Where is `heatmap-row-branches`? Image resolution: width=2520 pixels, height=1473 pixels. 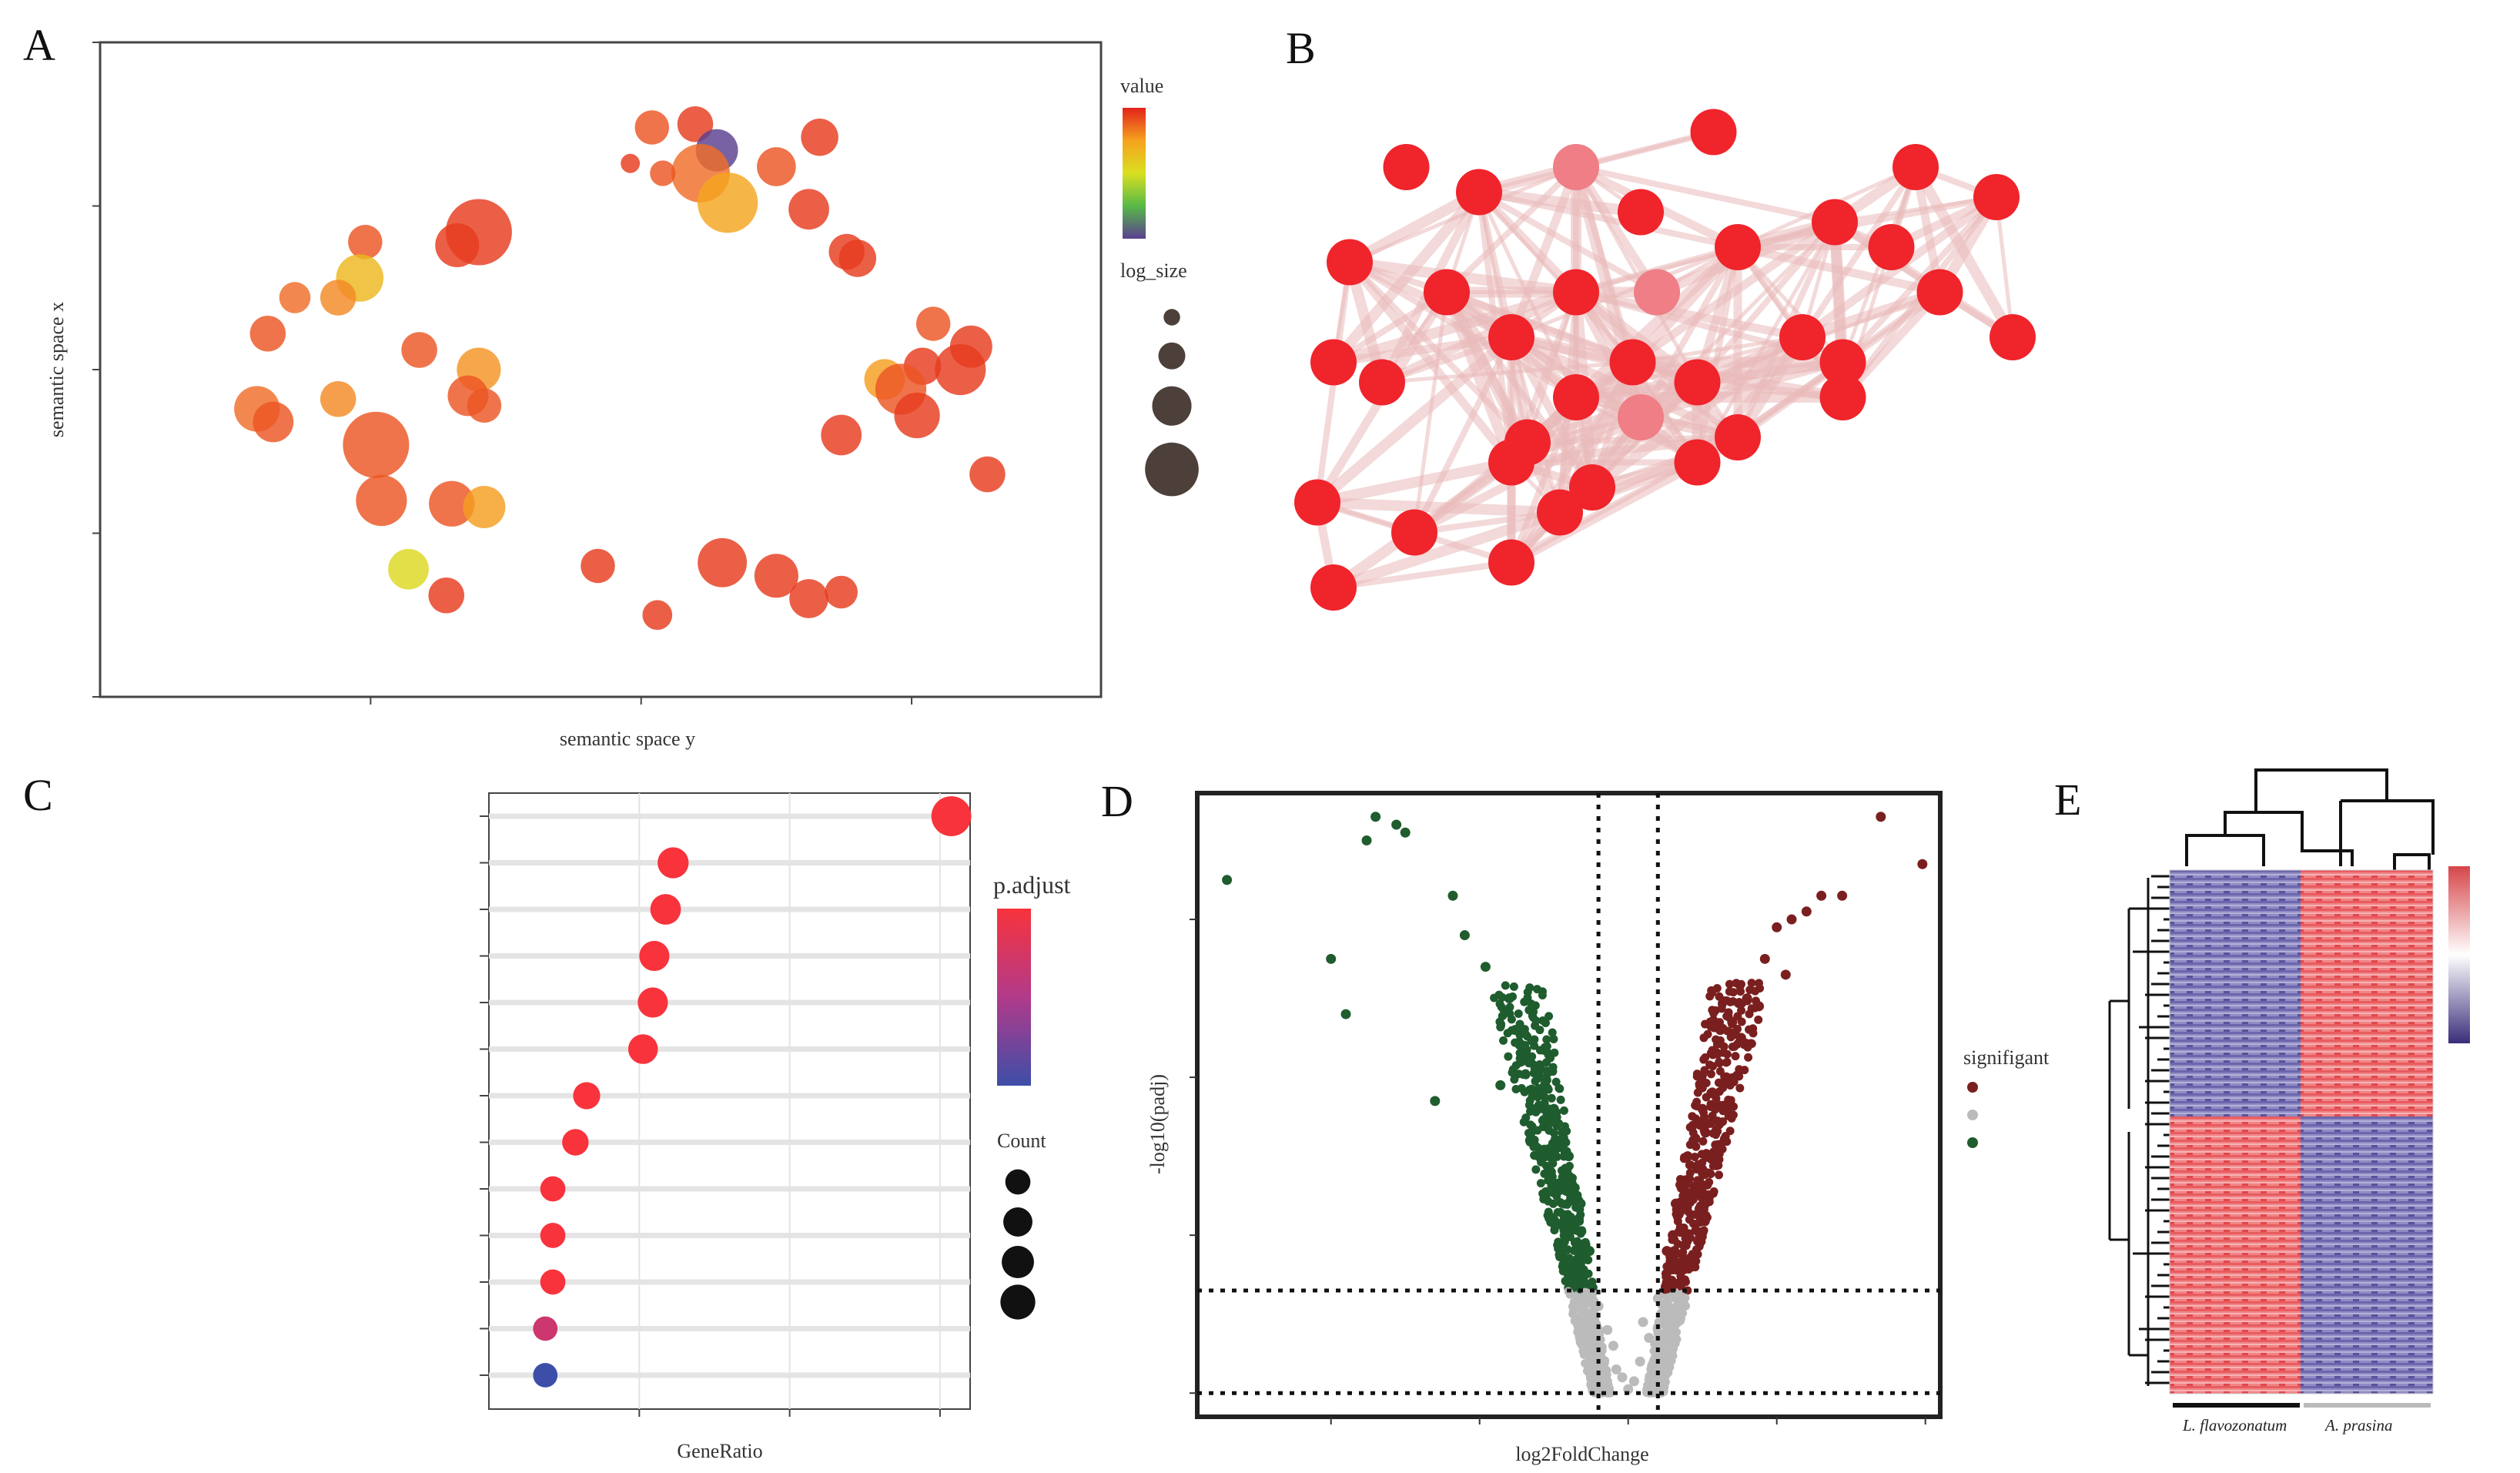
heatmap-row-branches is located at coordinates (2139, 1130).